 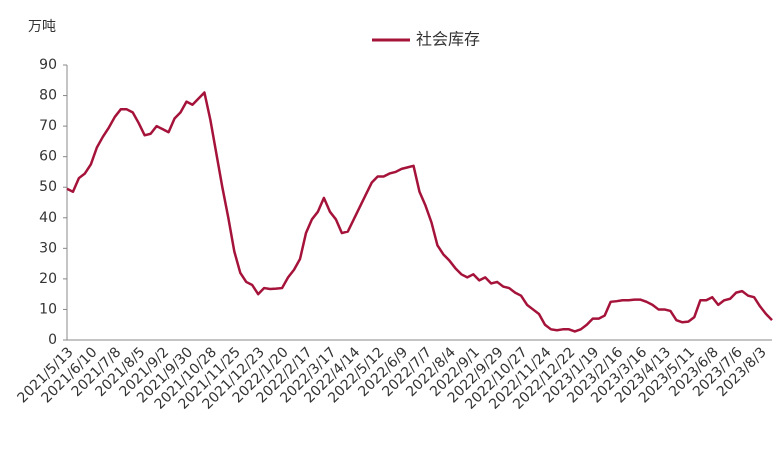 I want to click on y-tick-label: 20, so click(x=48, y=279).